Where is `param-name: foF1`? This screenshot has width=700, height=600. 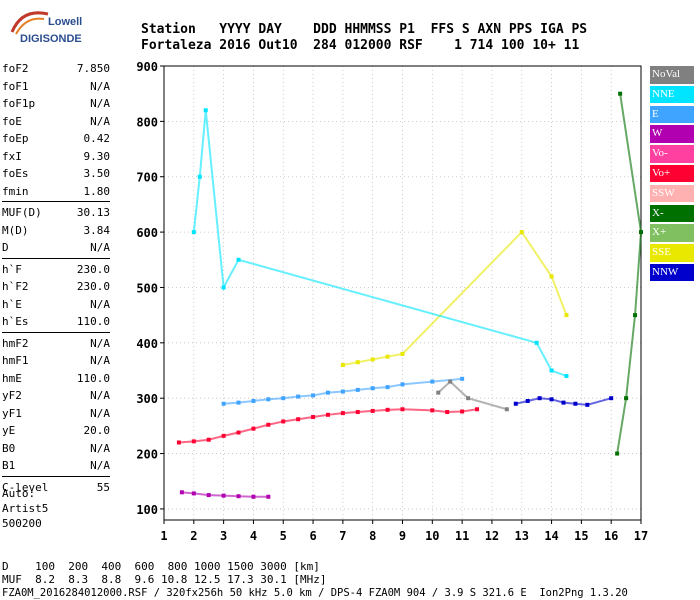 param-name: foF1 is located at coordinates (15, 86).